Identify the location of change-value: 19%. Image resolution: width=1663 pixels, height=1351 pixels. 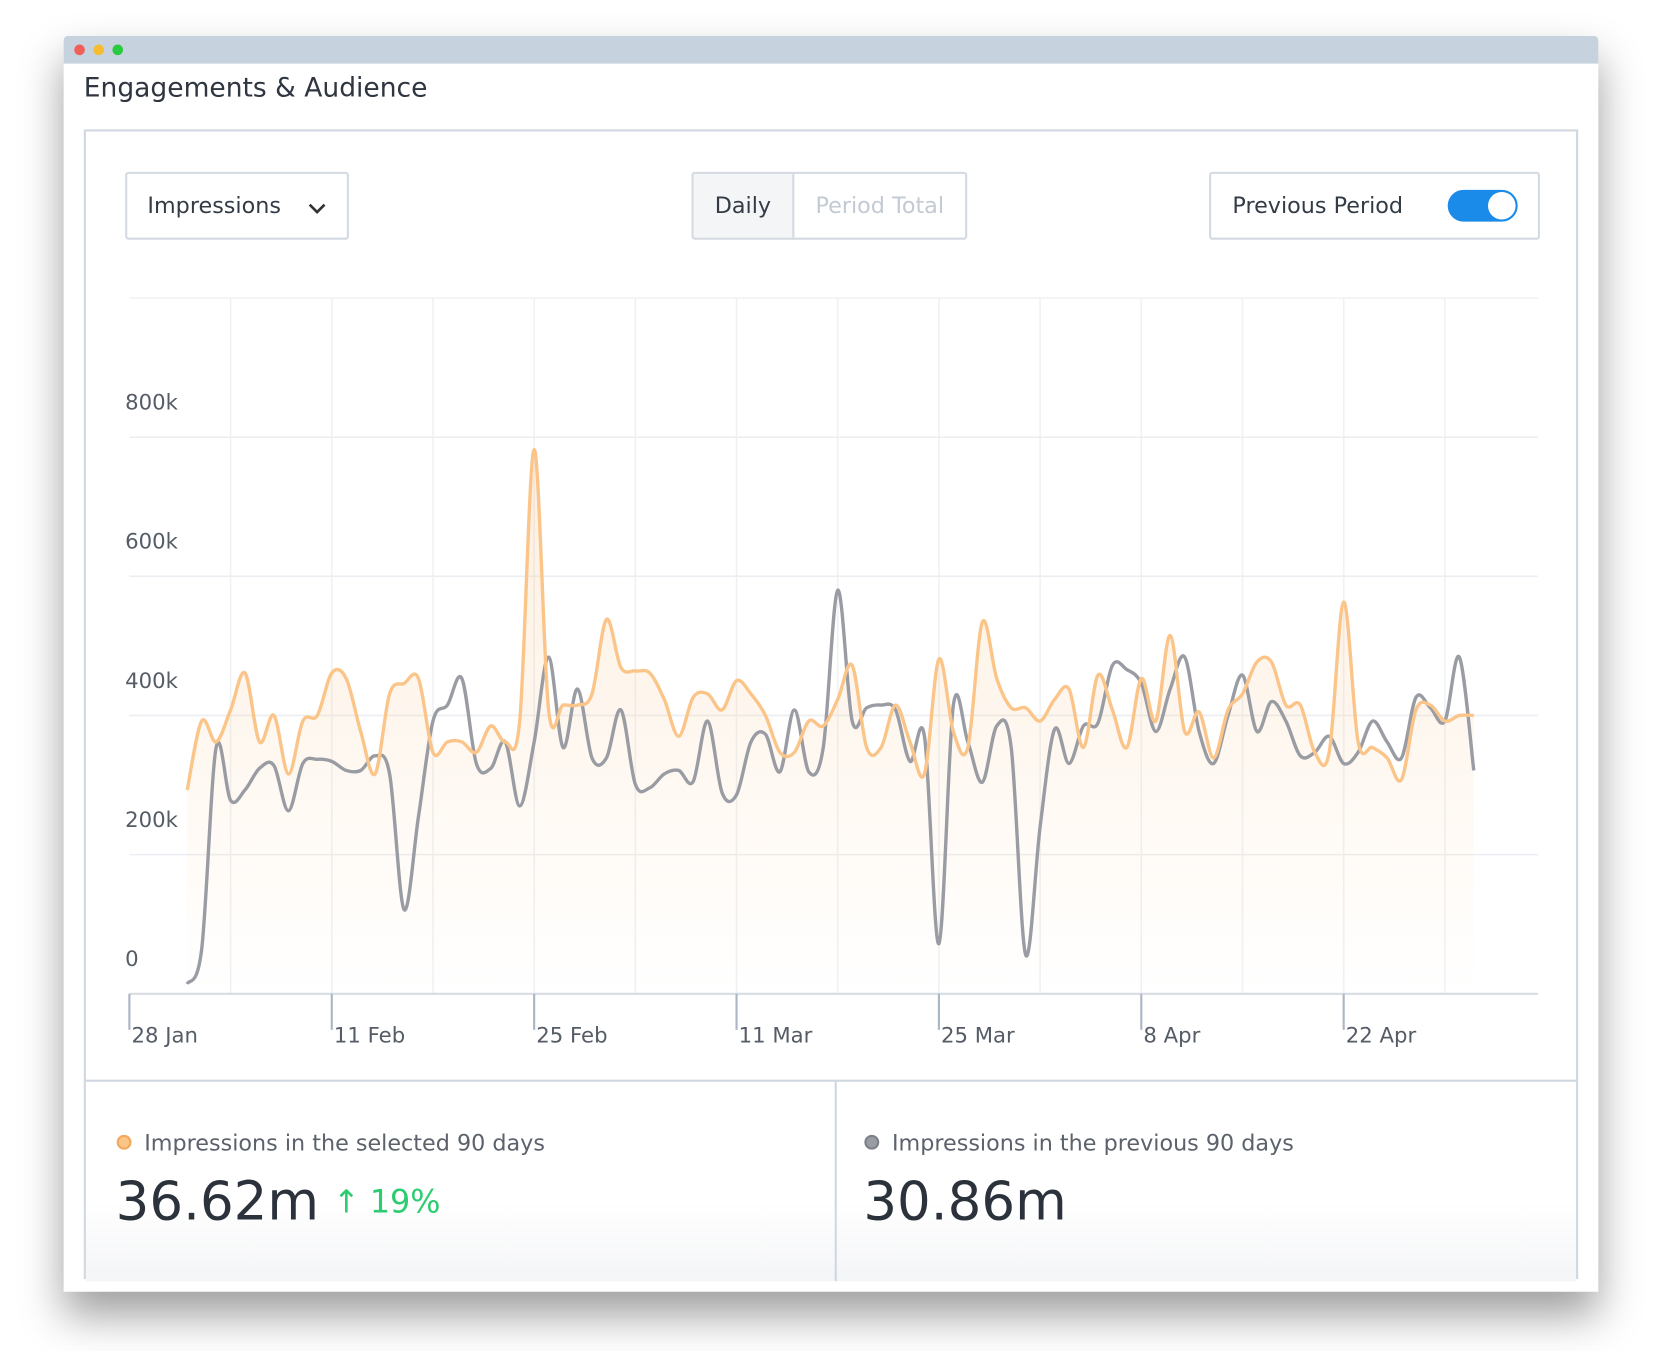
(405, 1202).